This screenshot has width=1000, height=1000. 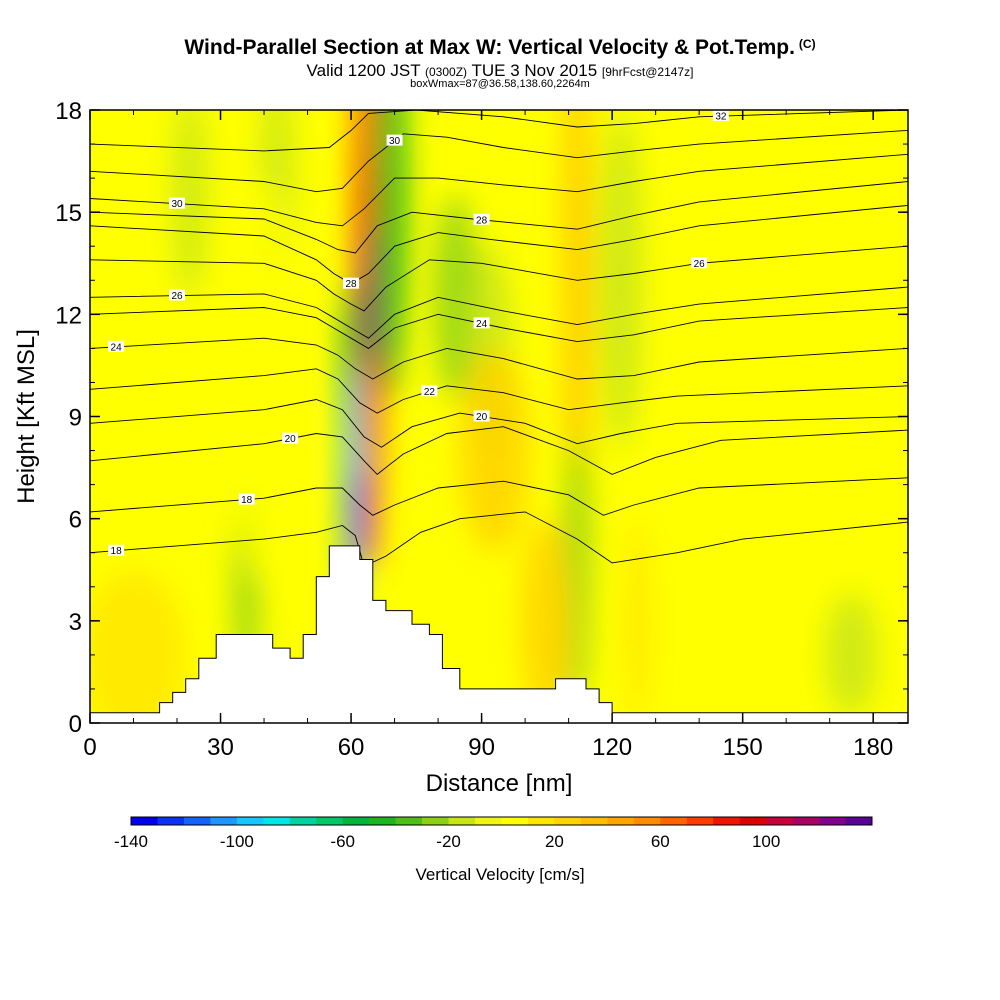 I want to click on isentrope-label-2: 20, so click(x=290, y=438).